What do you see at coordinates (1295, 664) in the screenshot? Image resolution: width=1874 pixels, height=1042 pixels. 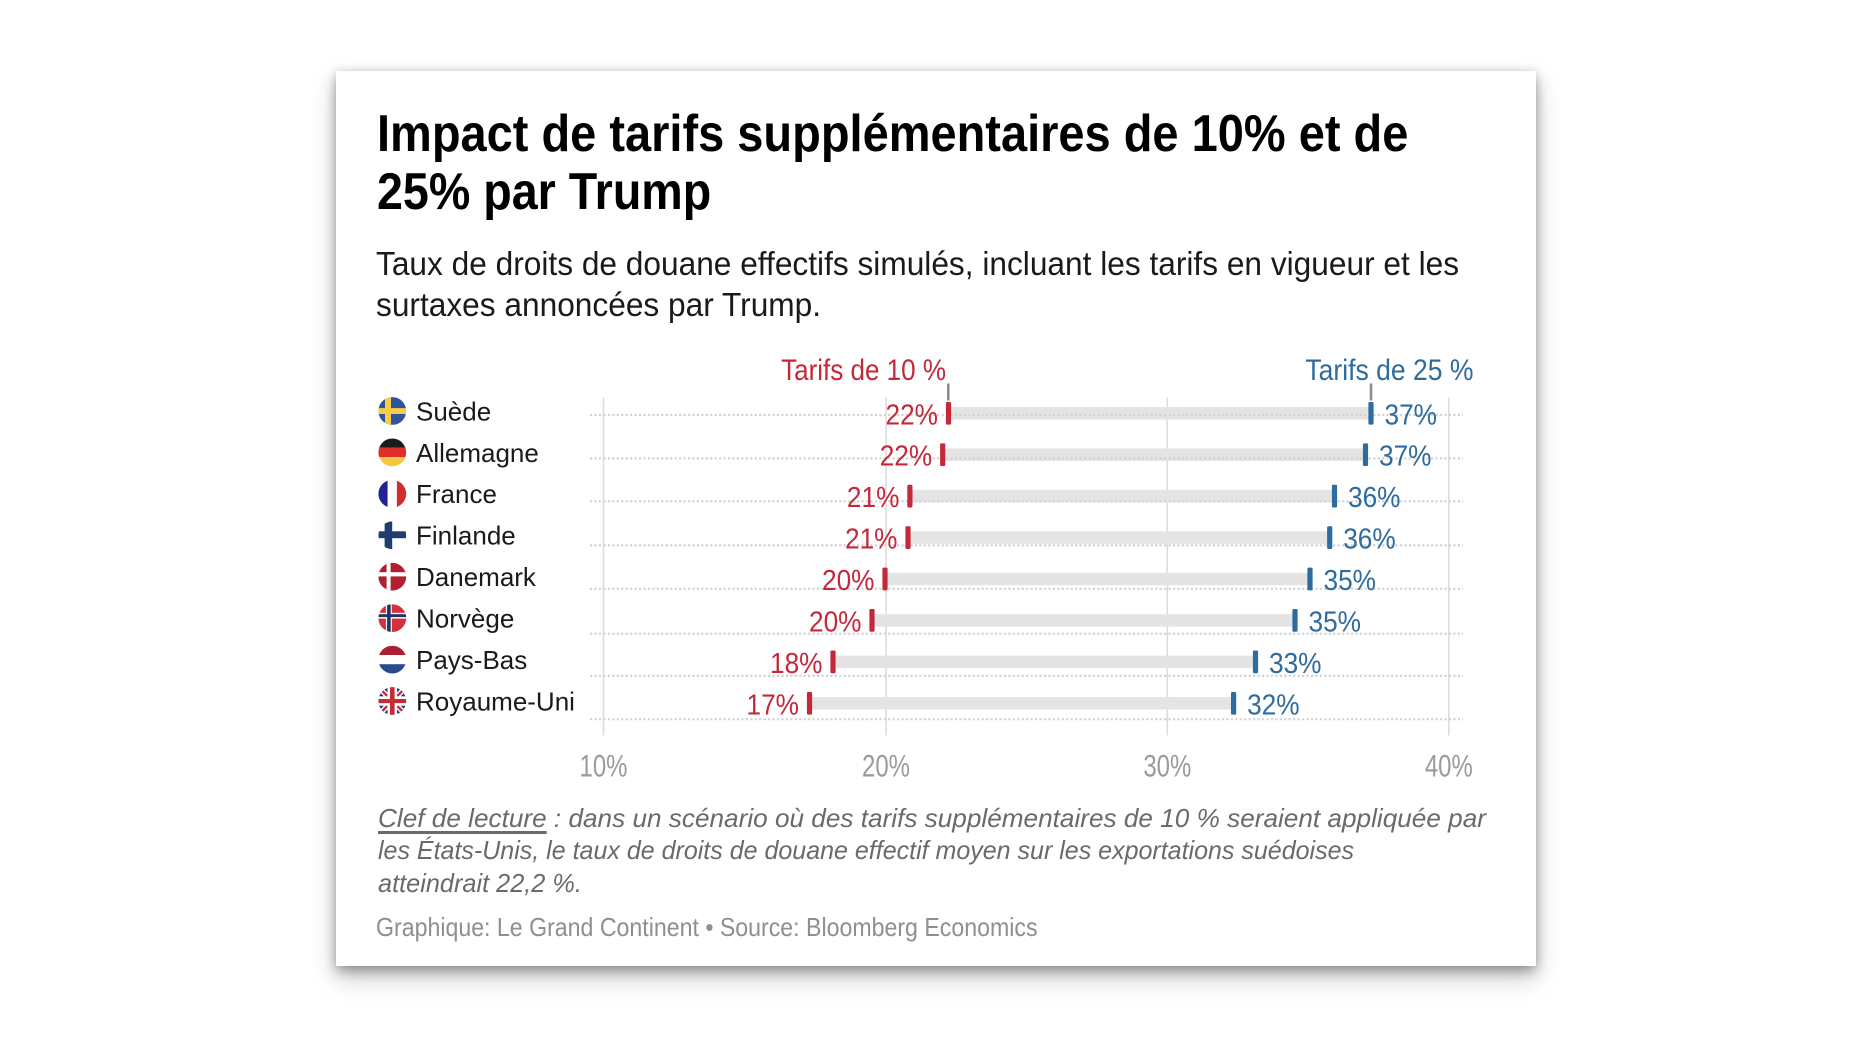 I see `svg-text: 33%` at bounding box center [1295, 664].